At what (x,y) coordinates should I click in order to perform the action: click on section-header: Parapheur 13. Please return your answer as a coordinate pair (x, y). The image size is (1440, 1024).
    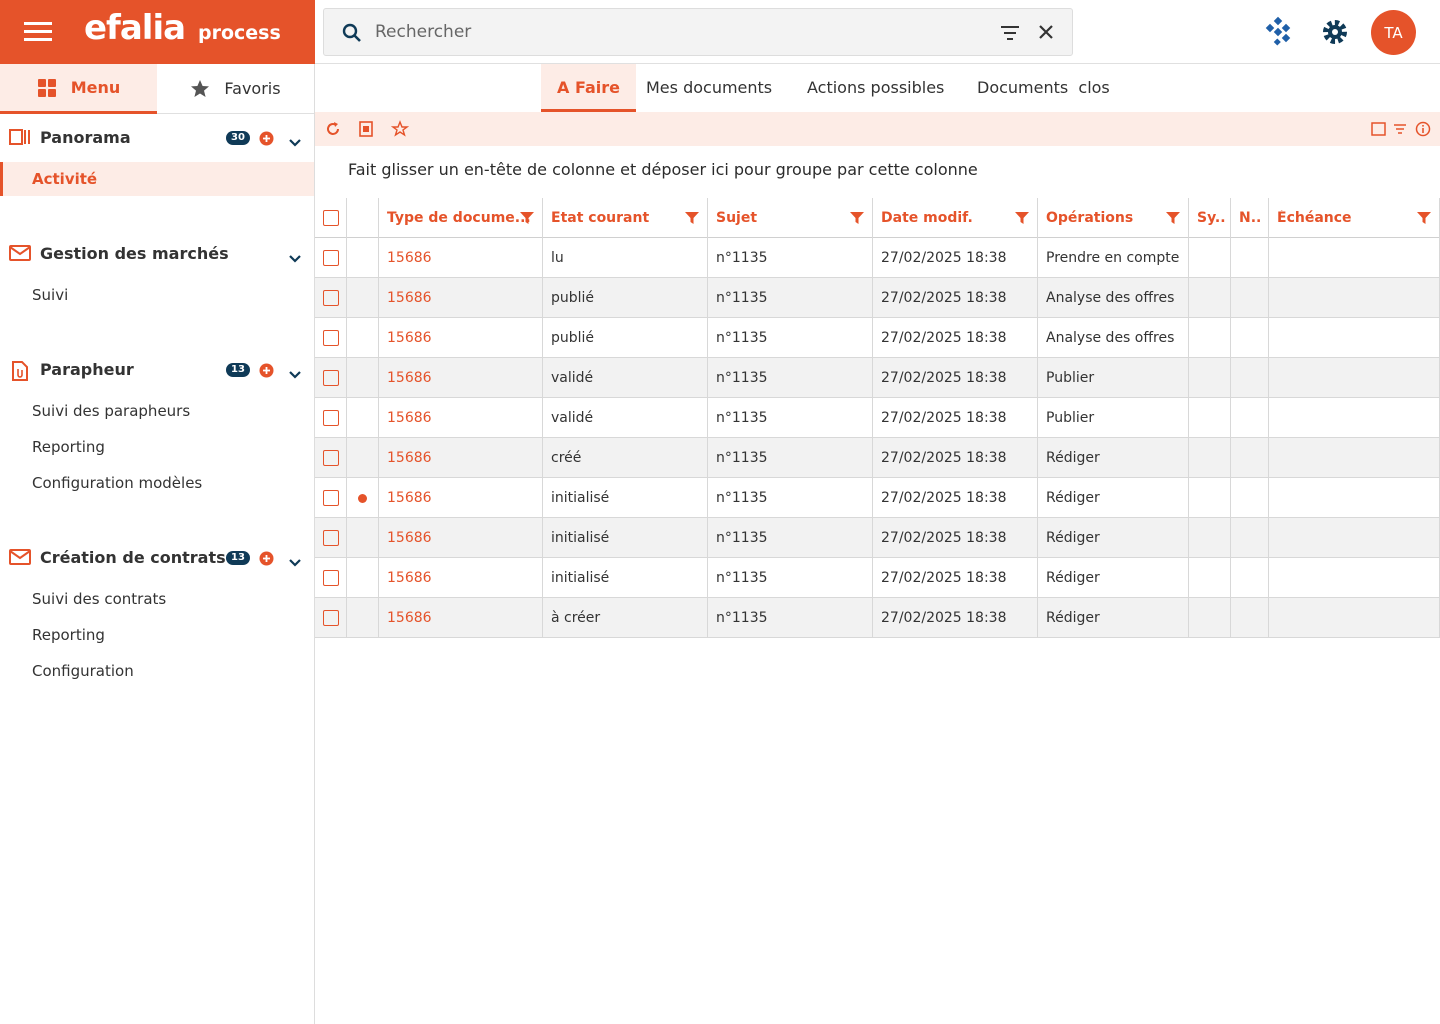
    Looking at the image, I should click on (157, 370).